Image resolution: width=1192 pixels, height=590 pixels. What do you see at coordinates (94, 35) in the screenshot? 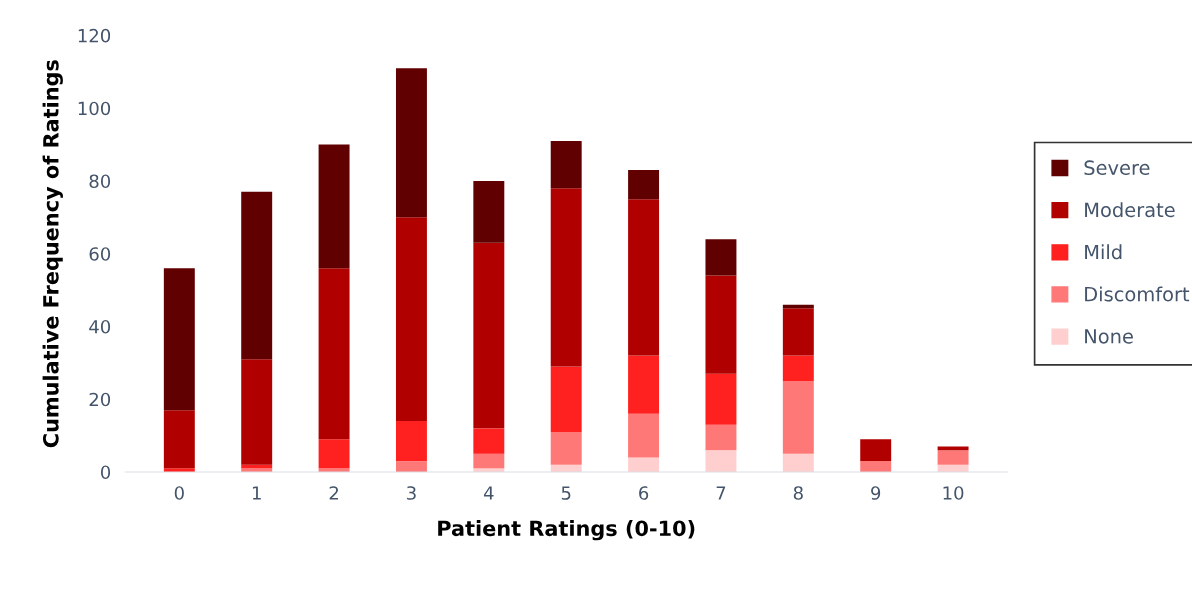
I see `y-tick-label: 120` at bounding box center [94, 35].